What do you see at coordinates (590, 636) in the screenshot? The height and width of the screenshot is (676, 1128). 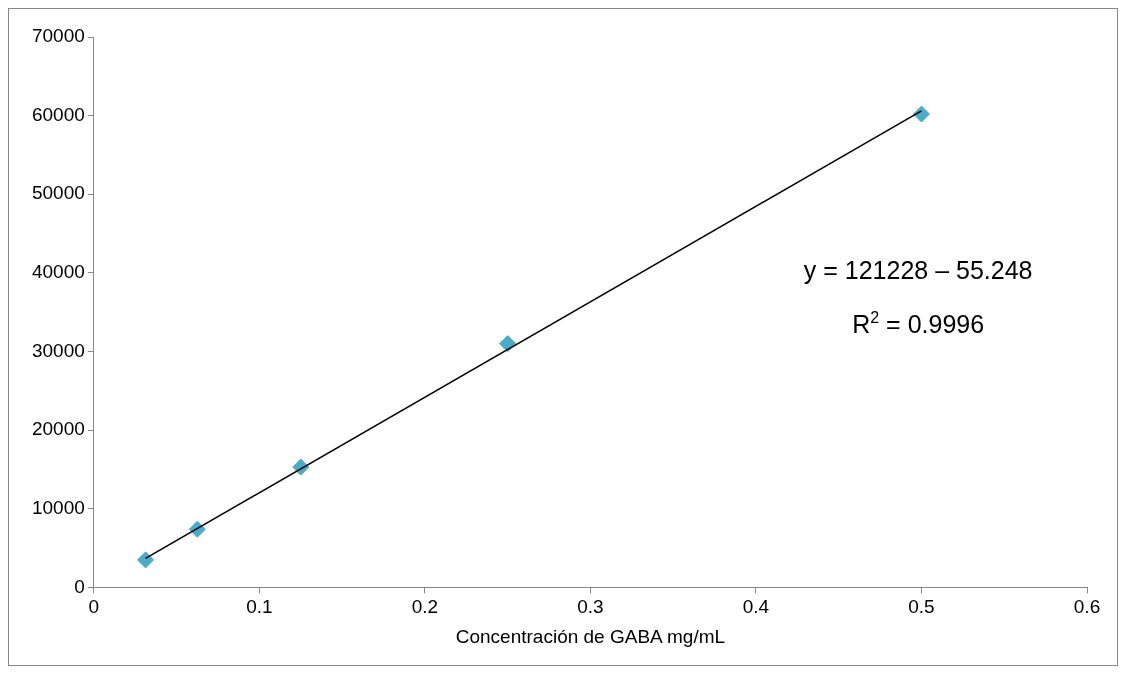 I see `x-axis-title: Concentración de GABA mg/mL` at bounding box center [590, 636].